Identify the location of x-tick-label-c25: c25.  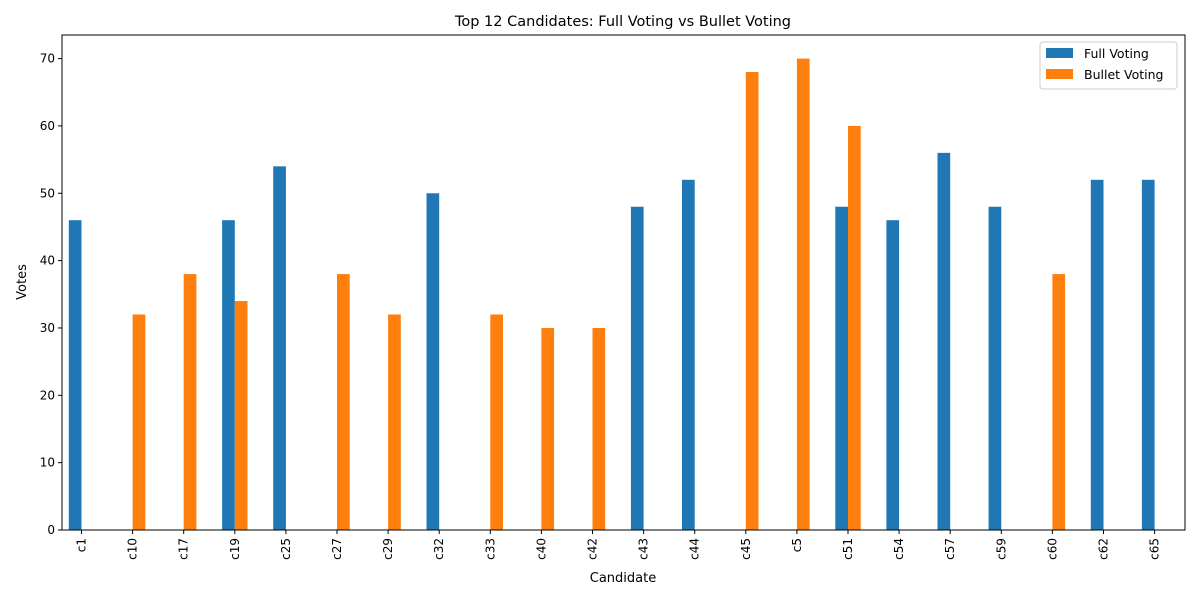
(286, 549).